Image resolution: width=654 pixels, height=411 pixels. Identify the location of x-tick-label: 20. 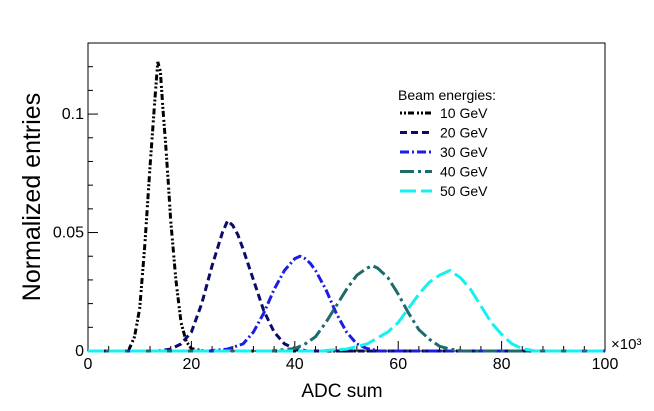
(192, 364).